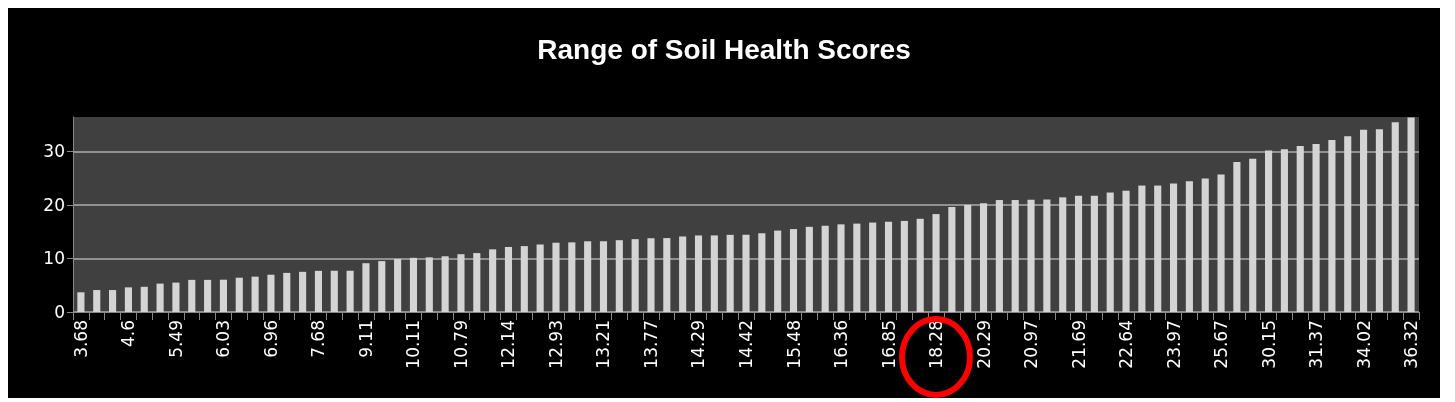 This screenshot has width=1455, height=402. I want to click on x-tick-label: 30.15, so click(1268, 344).